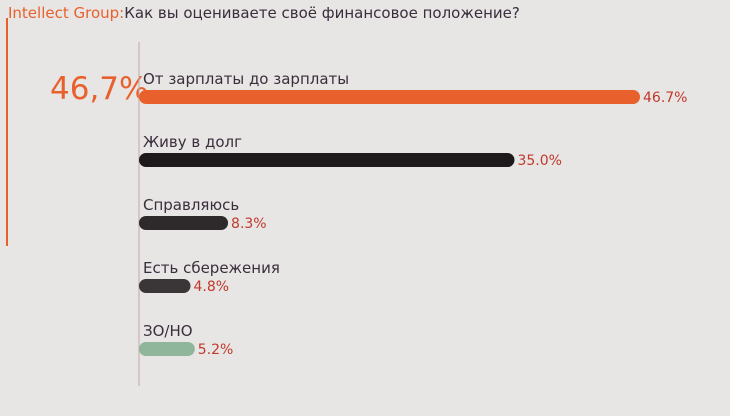  What do you see at coordinates (216, 350) in the screenshot?
I see `value-label: 5.2%` at bounding box center [216, 350].